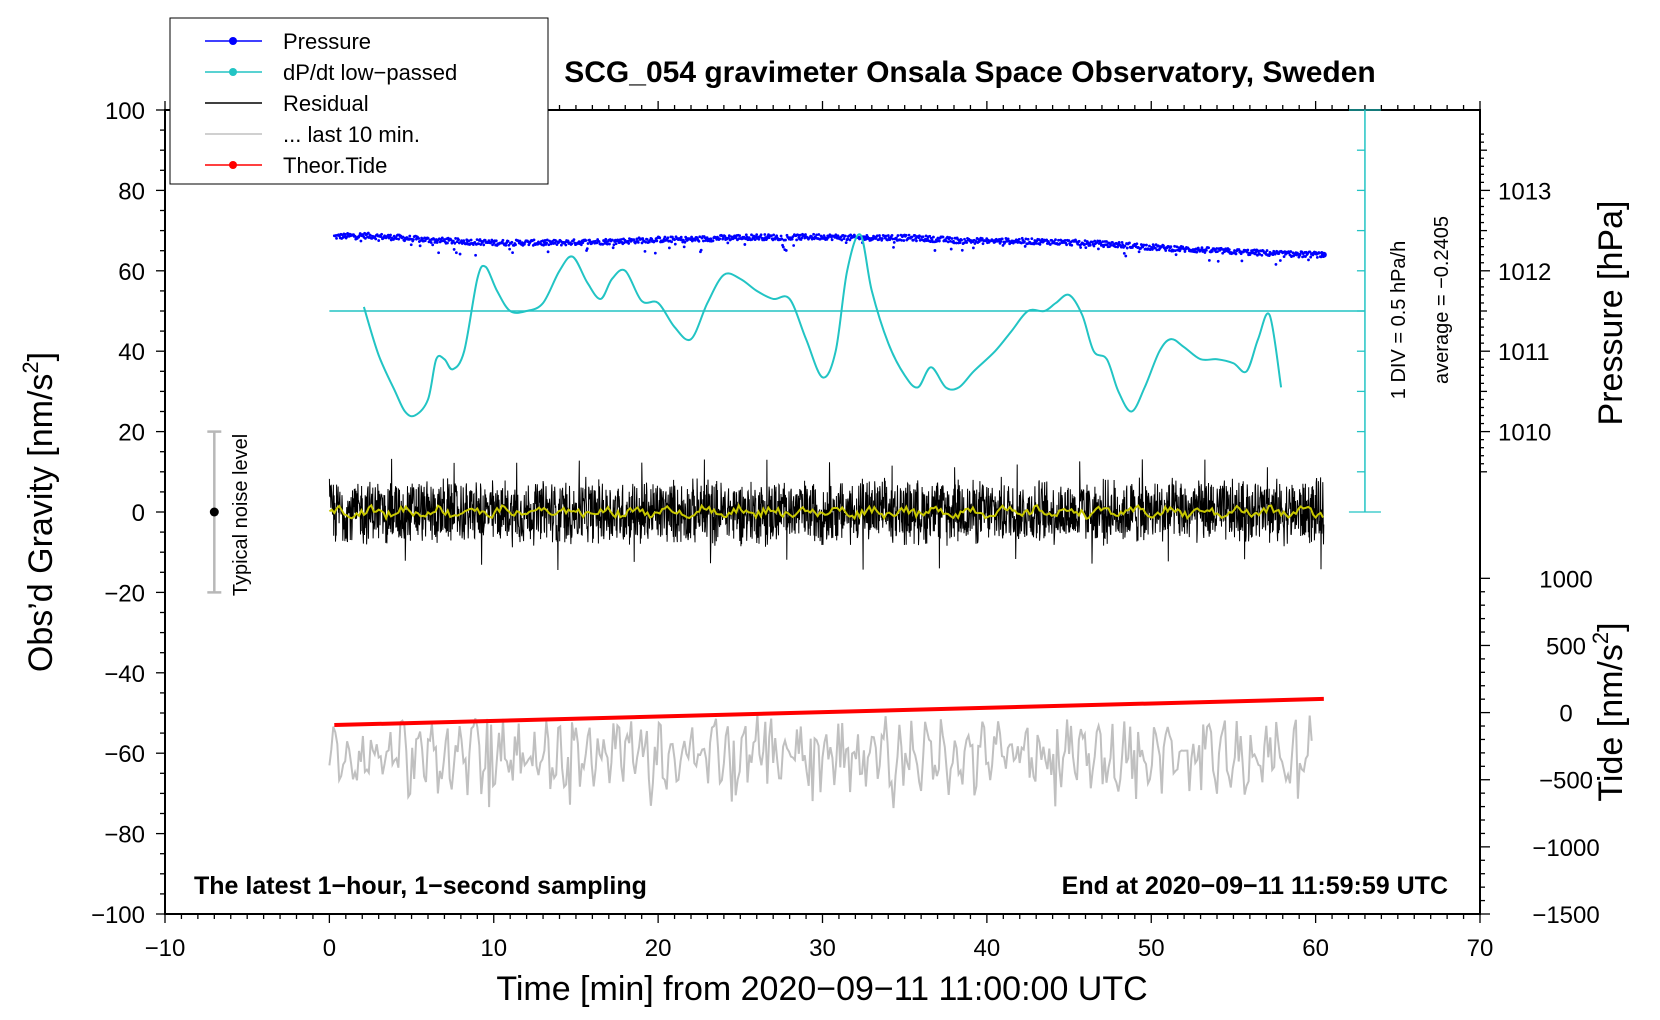 This screenshot has height=1020, width=1660. I want to click on series--last-10-min-, so click(820, 761).